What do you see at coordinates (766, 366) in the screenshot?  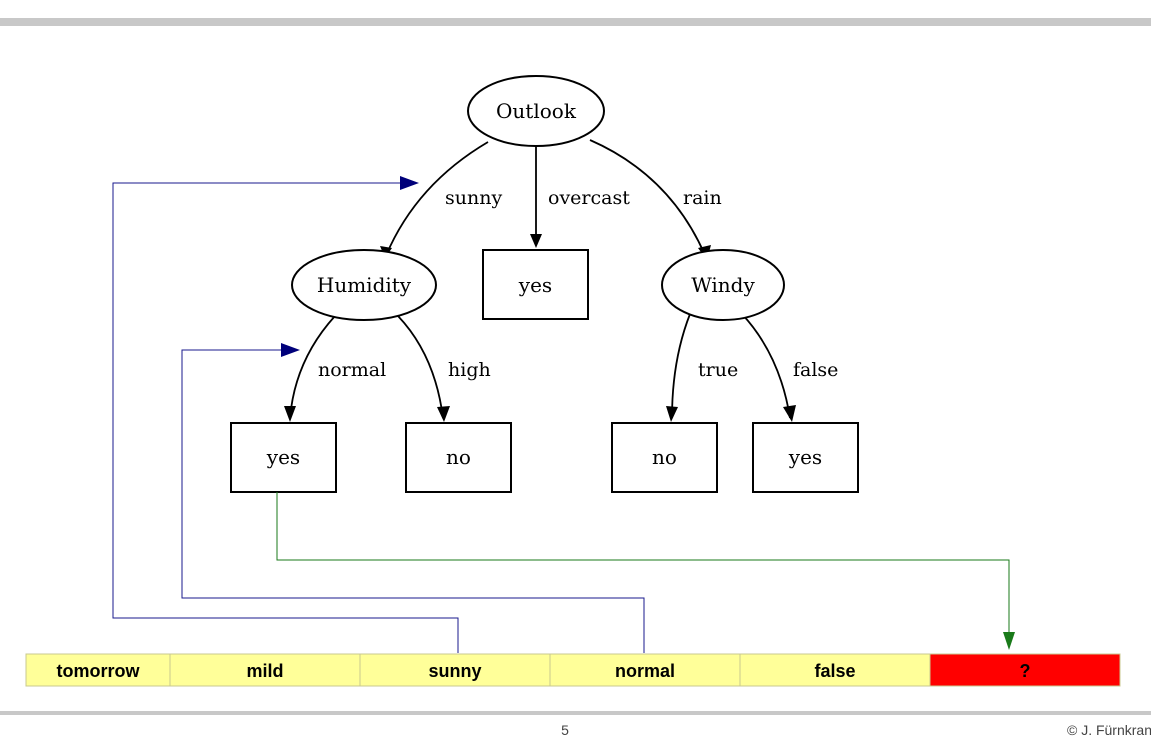 I see `edge-windy-yes` at bounding box center [766, 366].